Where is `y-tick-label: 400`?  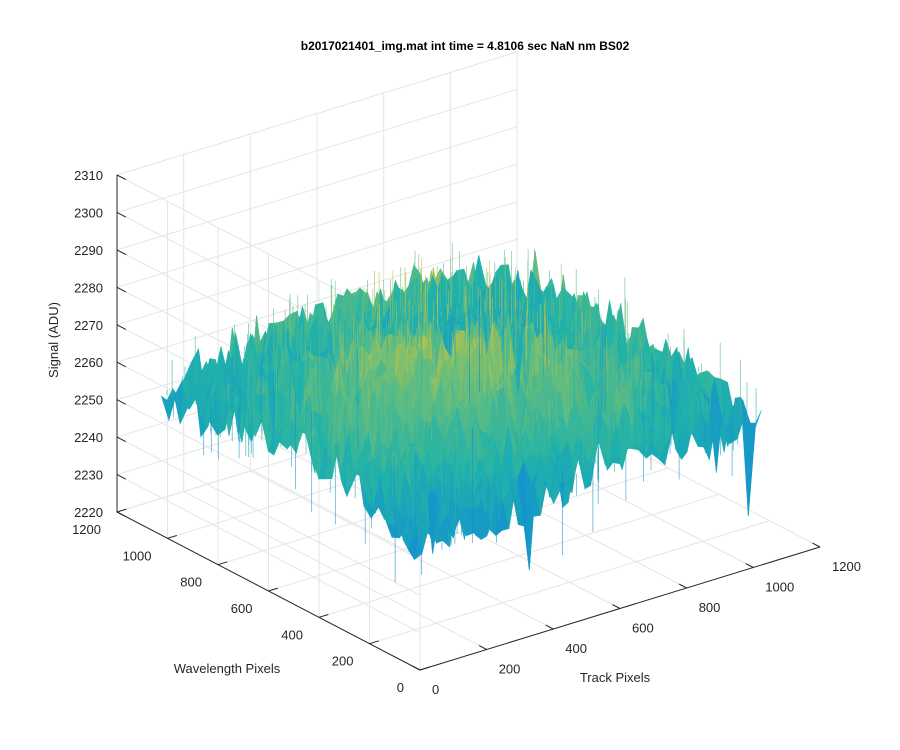
y-tick-label: 400 is located at coordinates (292, 634).